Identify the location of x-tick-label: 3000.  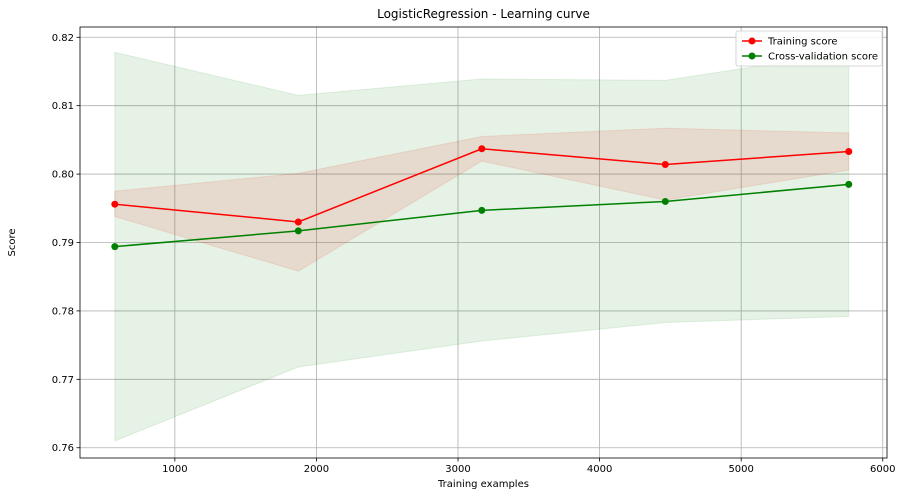
(457, 469).